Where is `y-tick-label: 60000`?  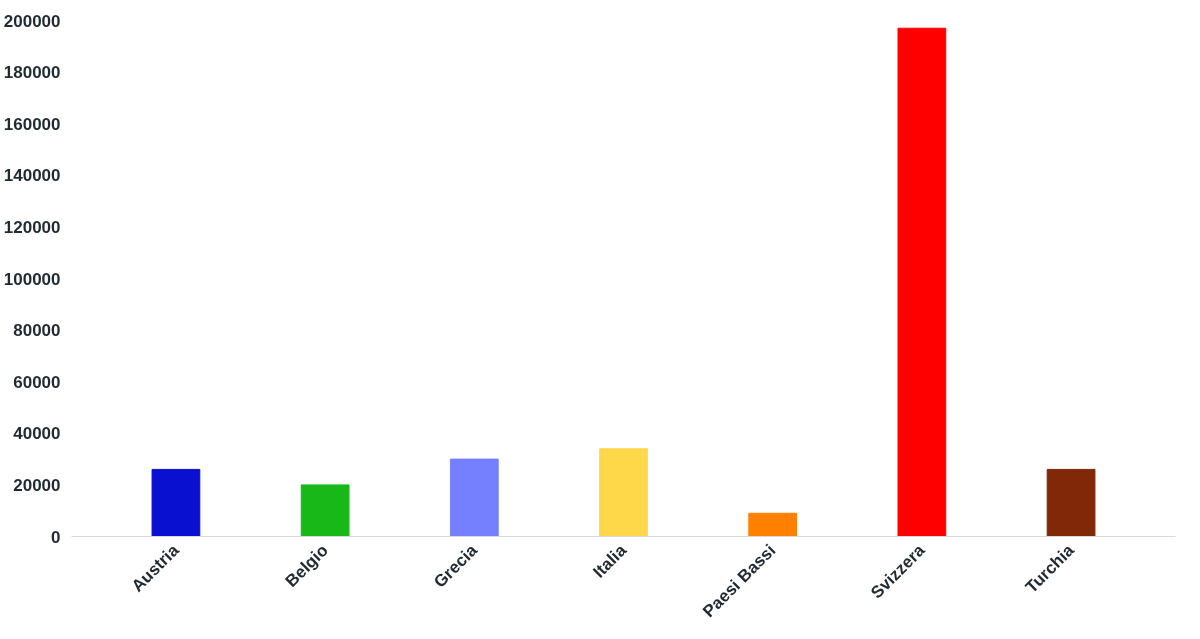
y-tick-label: 60000 is located at coordinates (37, 382).